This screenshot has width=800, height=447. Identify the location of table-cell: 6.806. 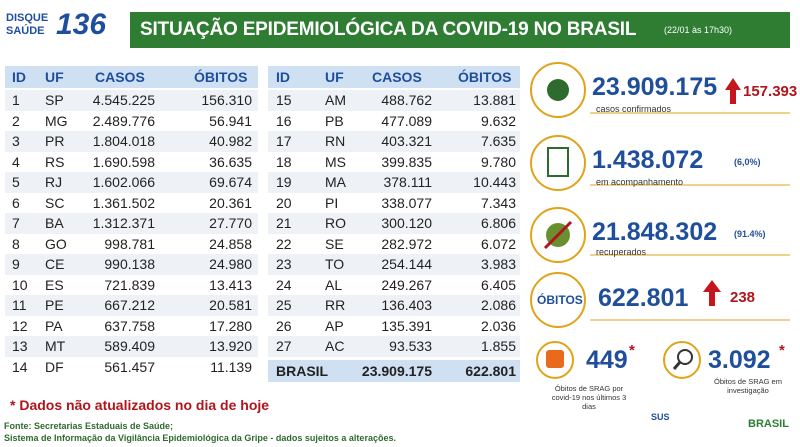
(498, 223).